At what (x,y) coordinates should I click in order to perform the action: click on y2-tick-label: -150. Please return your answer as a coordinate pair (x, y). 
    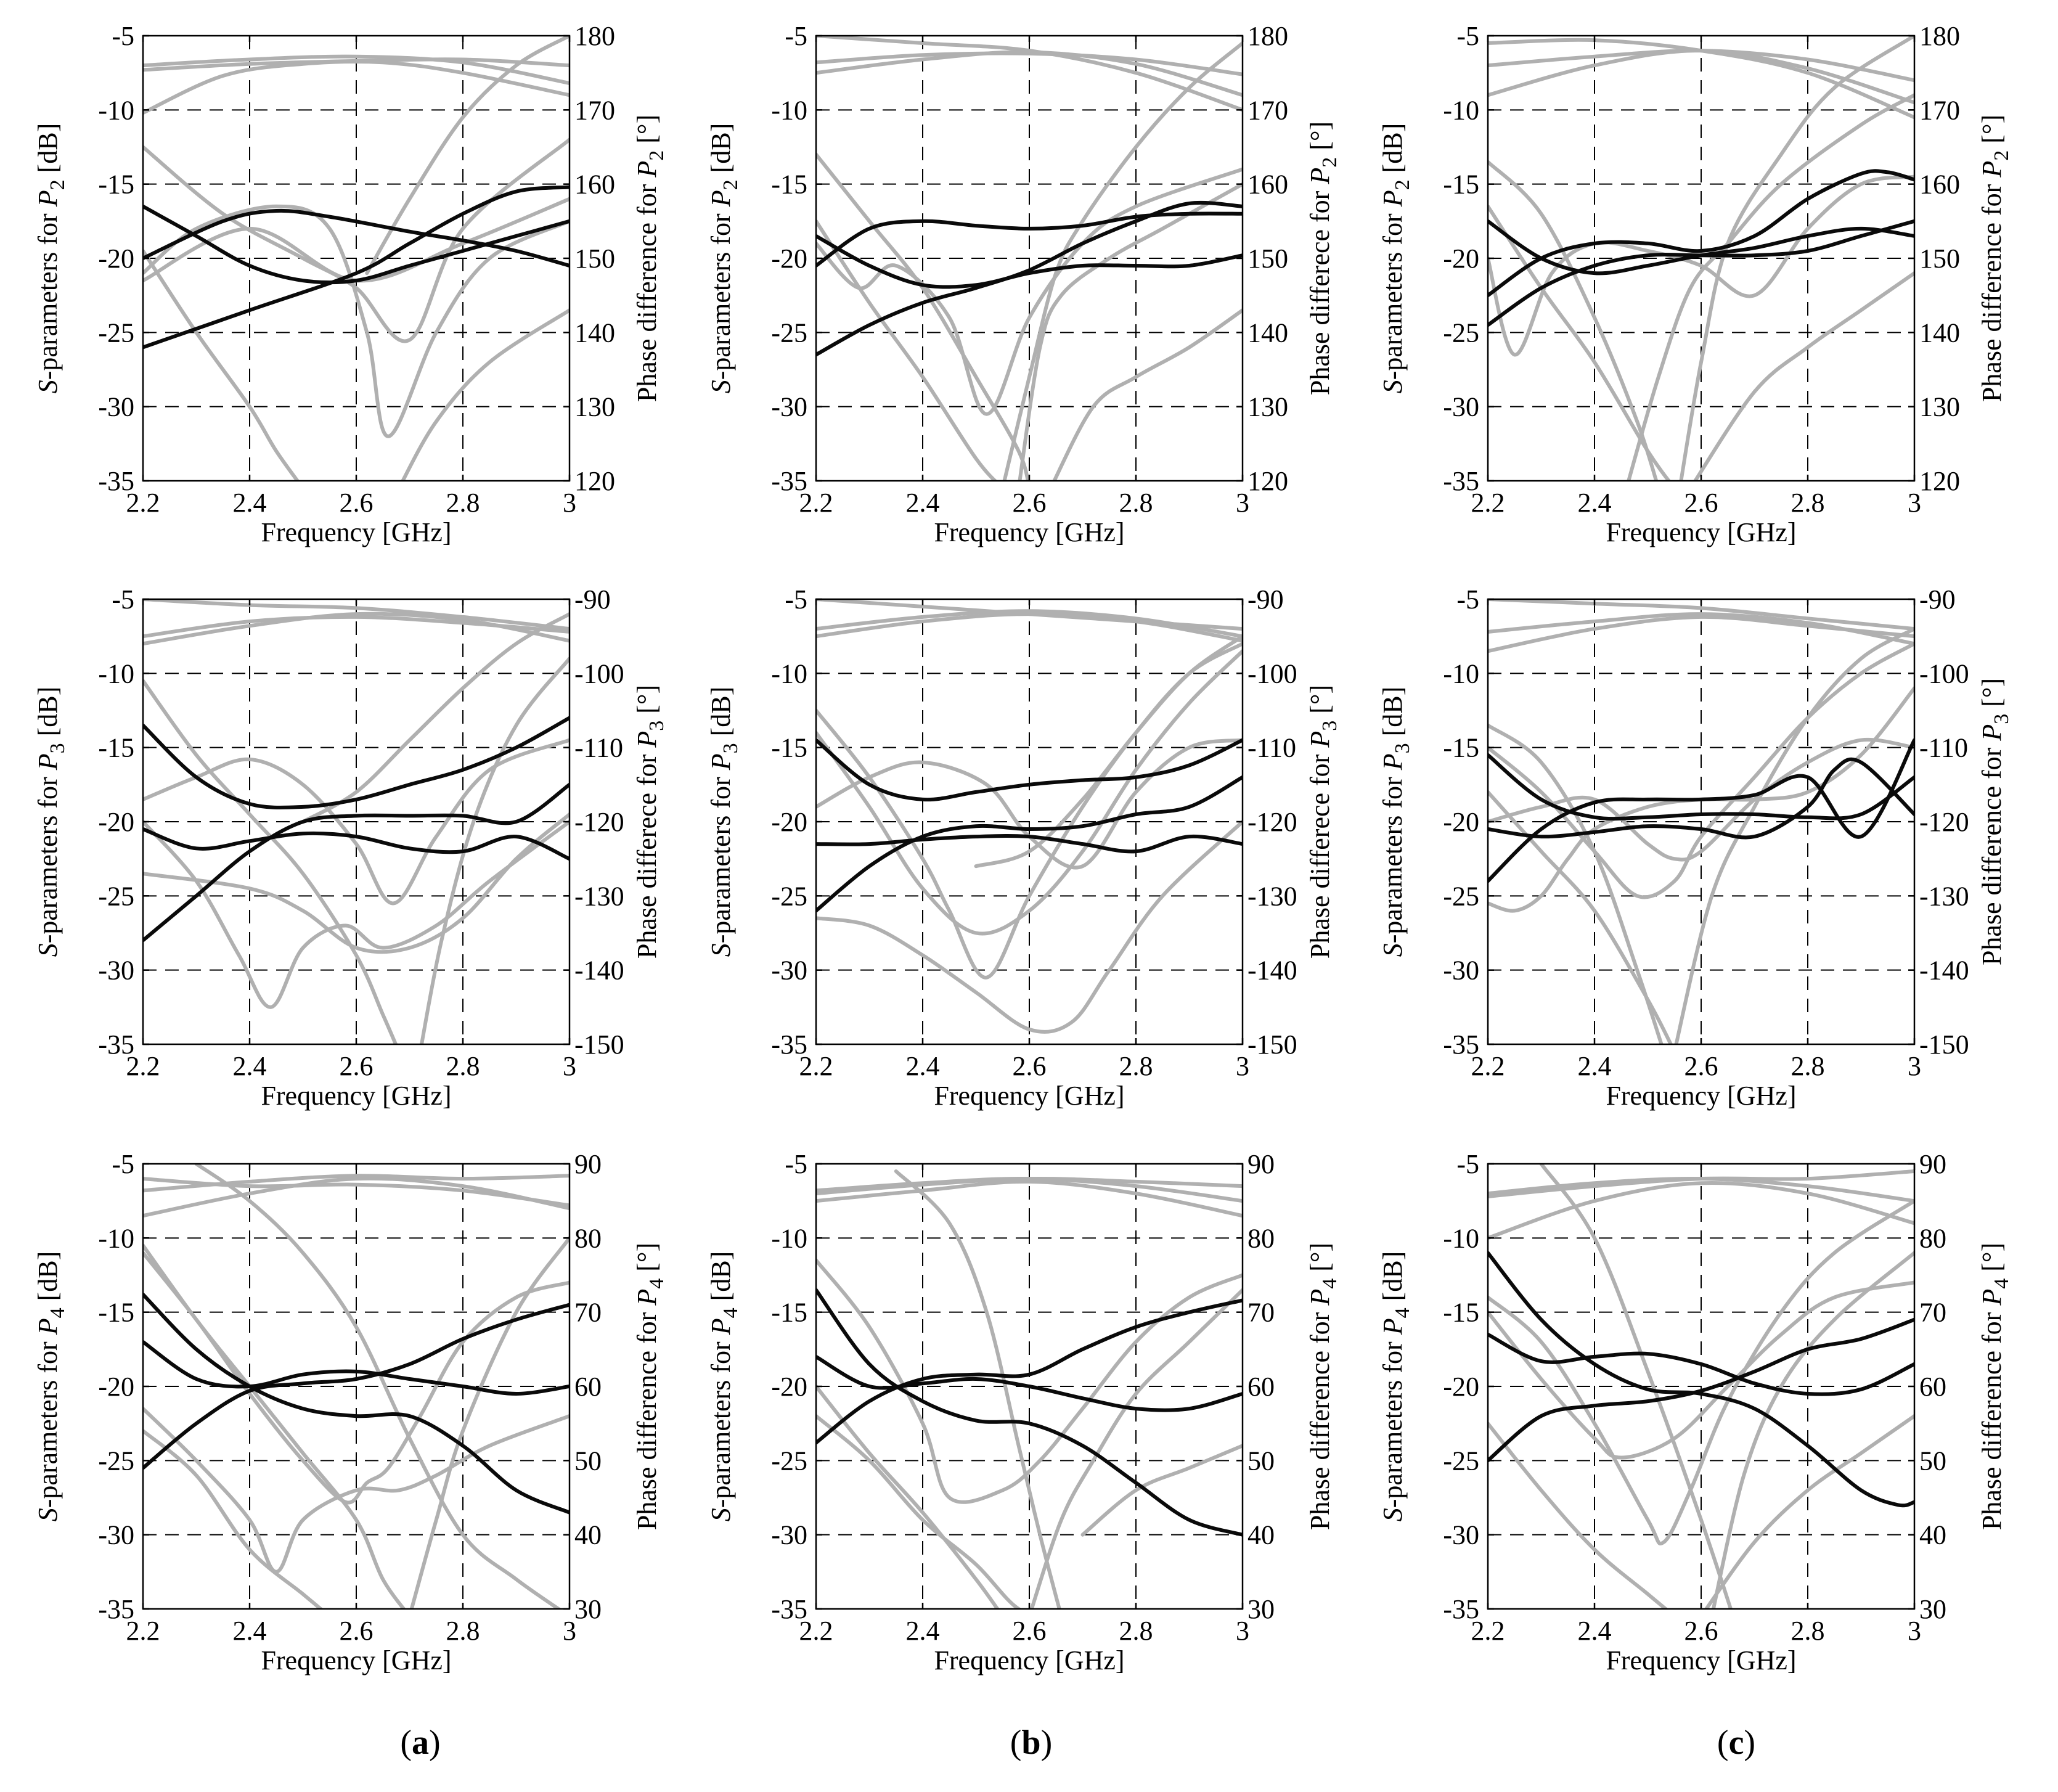
    Looking at the image, I should click on (599, 1044).